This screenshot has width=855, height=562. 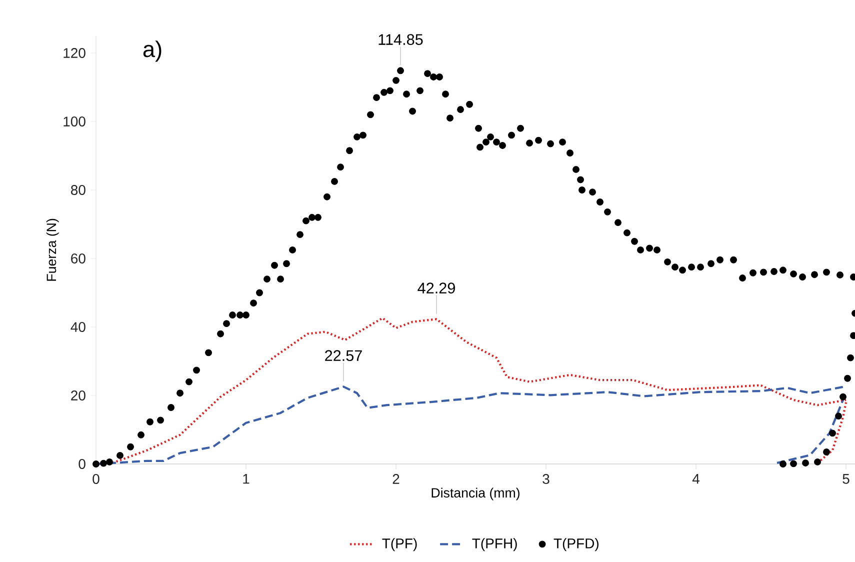 I want to click on y-tick-label: 120, so click(x=75, y=53).